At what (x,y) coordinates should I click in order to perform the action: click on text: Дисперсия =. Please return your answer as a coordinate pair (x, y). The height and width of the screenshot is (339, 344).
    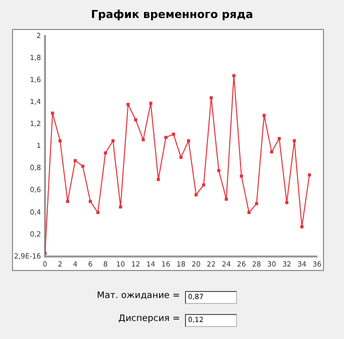
    Looking at the image, I should click on (149, 319).